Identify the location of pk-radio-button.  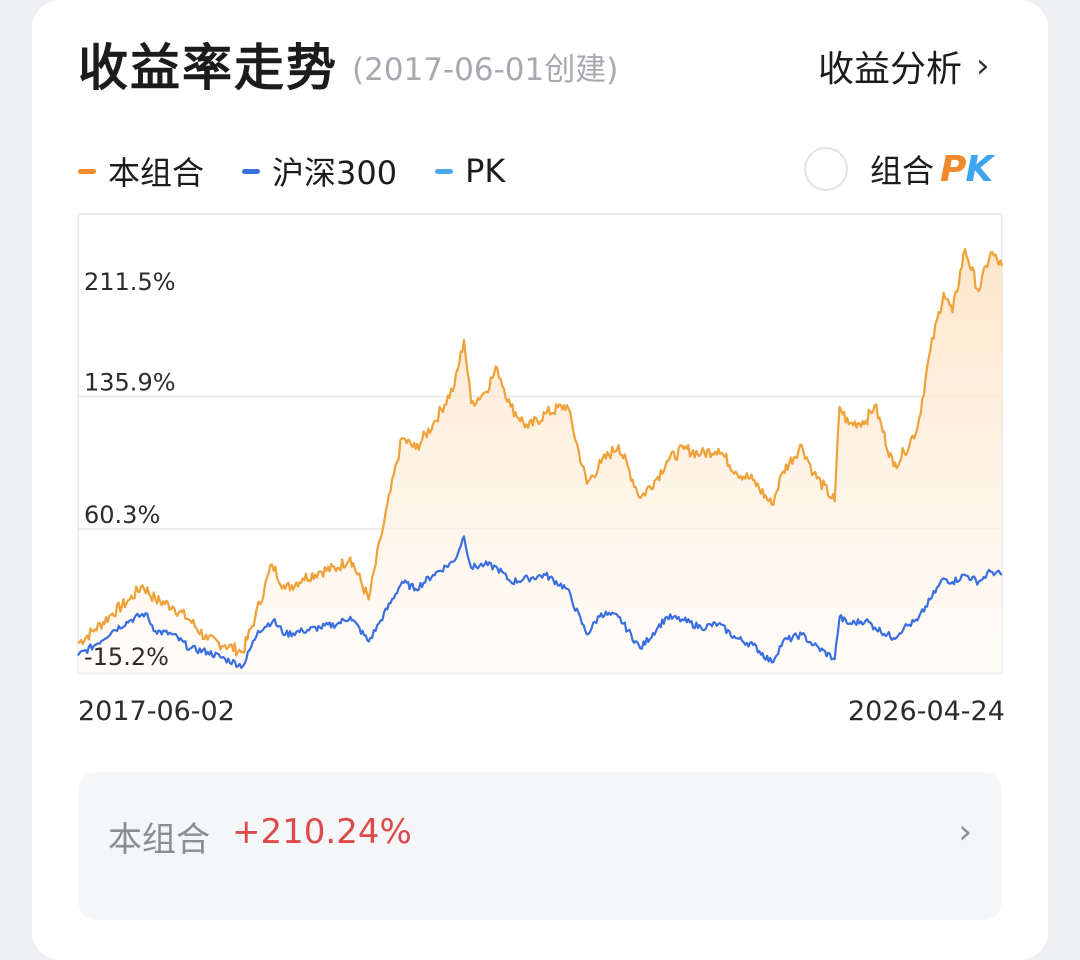
(826, 169).